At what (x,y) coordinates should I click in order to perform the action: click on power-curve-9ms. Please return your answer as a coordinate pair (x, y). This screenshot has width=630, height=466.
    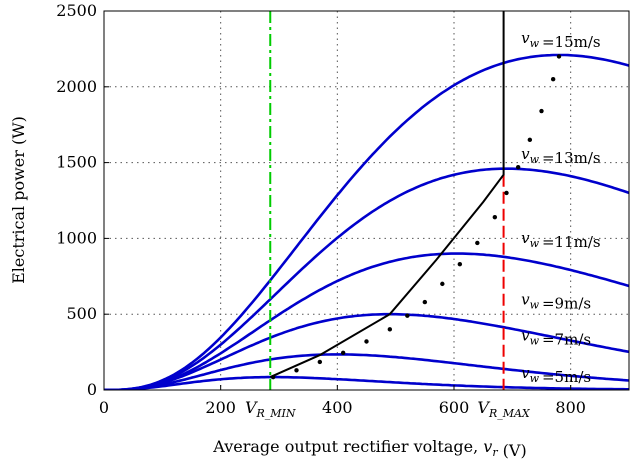
    Looking at the image, I should click on (366, 351).